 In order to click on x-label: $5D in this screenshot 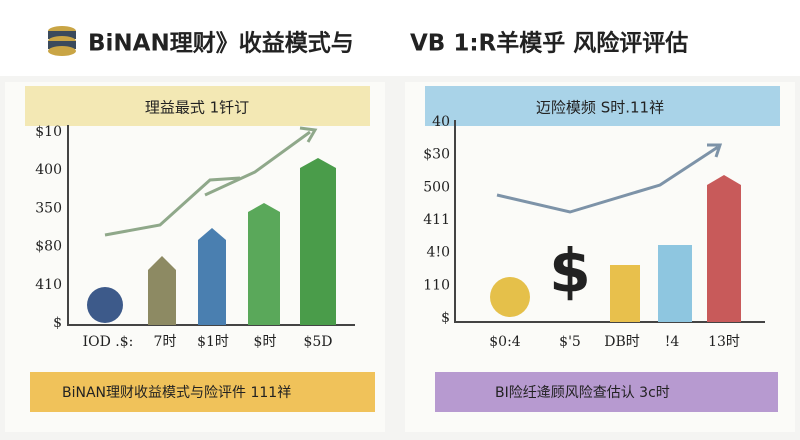, I will do `click(317, 342)`.